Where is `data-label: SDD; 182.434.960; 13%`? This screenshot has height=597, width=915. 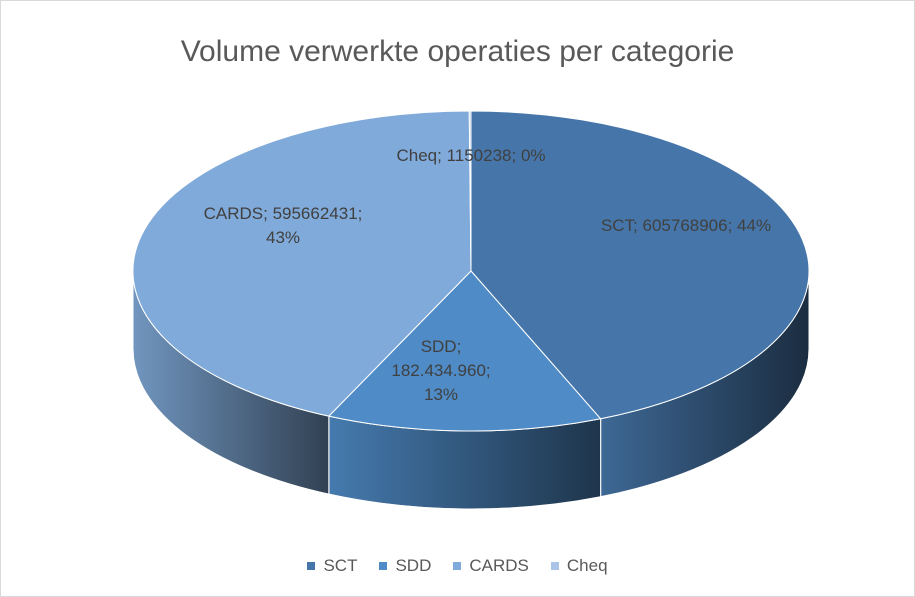
data-label: SDD; 182.434.960; 13% is located at coordinates (441, 370).